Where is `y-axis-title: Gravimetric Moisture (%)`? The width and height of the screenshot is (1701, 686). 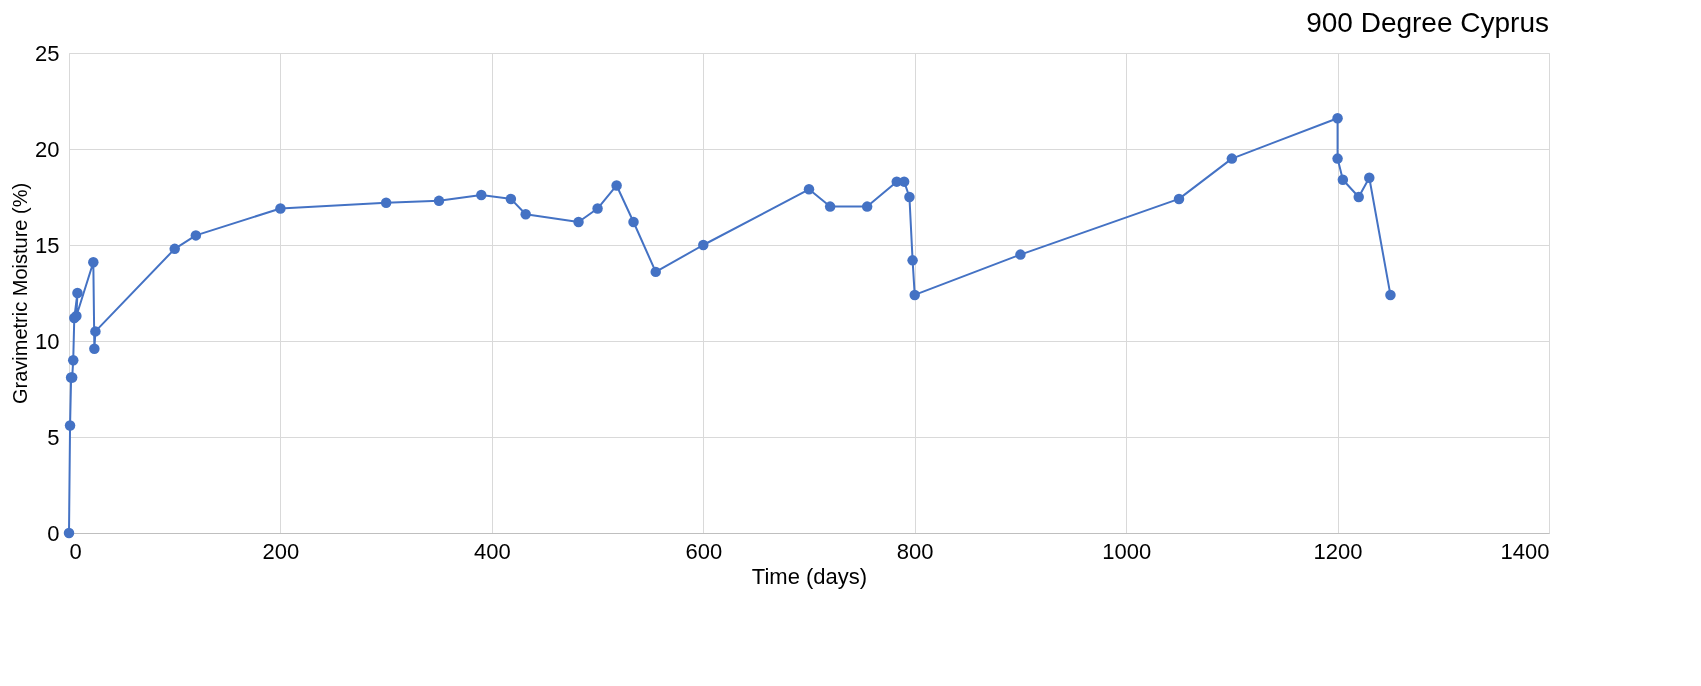 y-axis-title: Gravimetric Moisture (%) is located at coordinates (20, 293).